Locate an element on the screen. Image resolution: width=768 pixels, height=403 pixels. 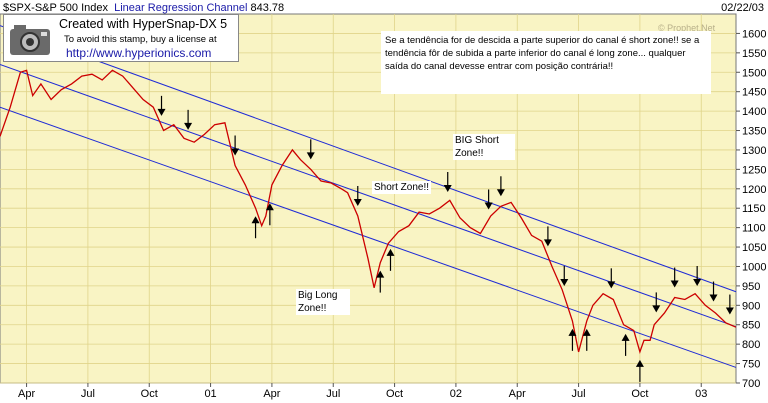
y-tick-label: 1400 is located at coordinates (754, 112).